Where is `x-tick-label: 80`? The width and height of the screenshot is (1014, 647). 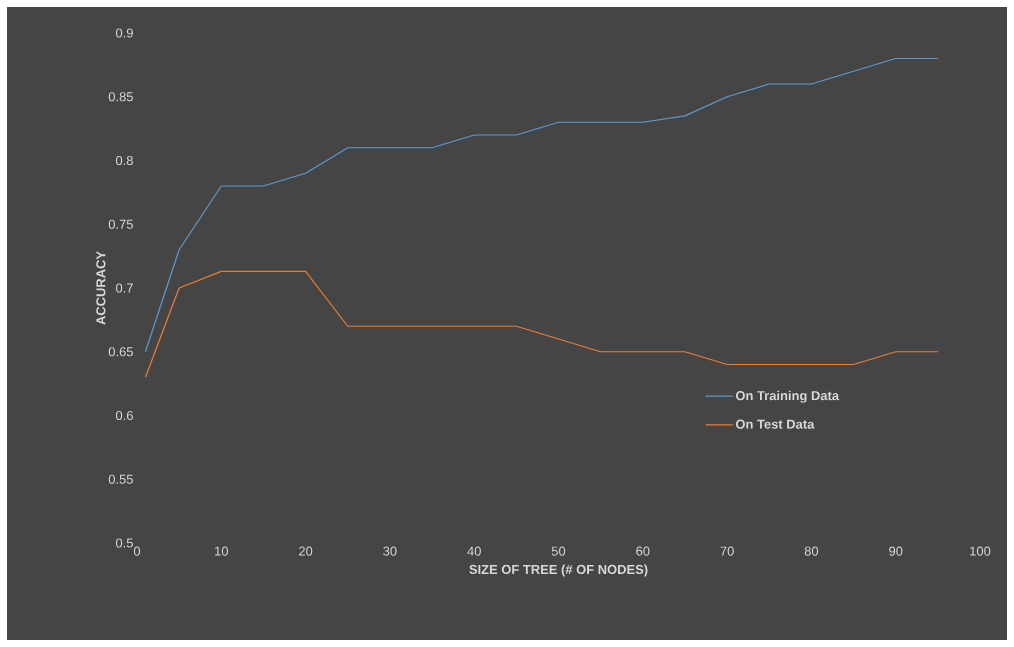 x-tick-label: 80 is located at coordinates (811, 551).